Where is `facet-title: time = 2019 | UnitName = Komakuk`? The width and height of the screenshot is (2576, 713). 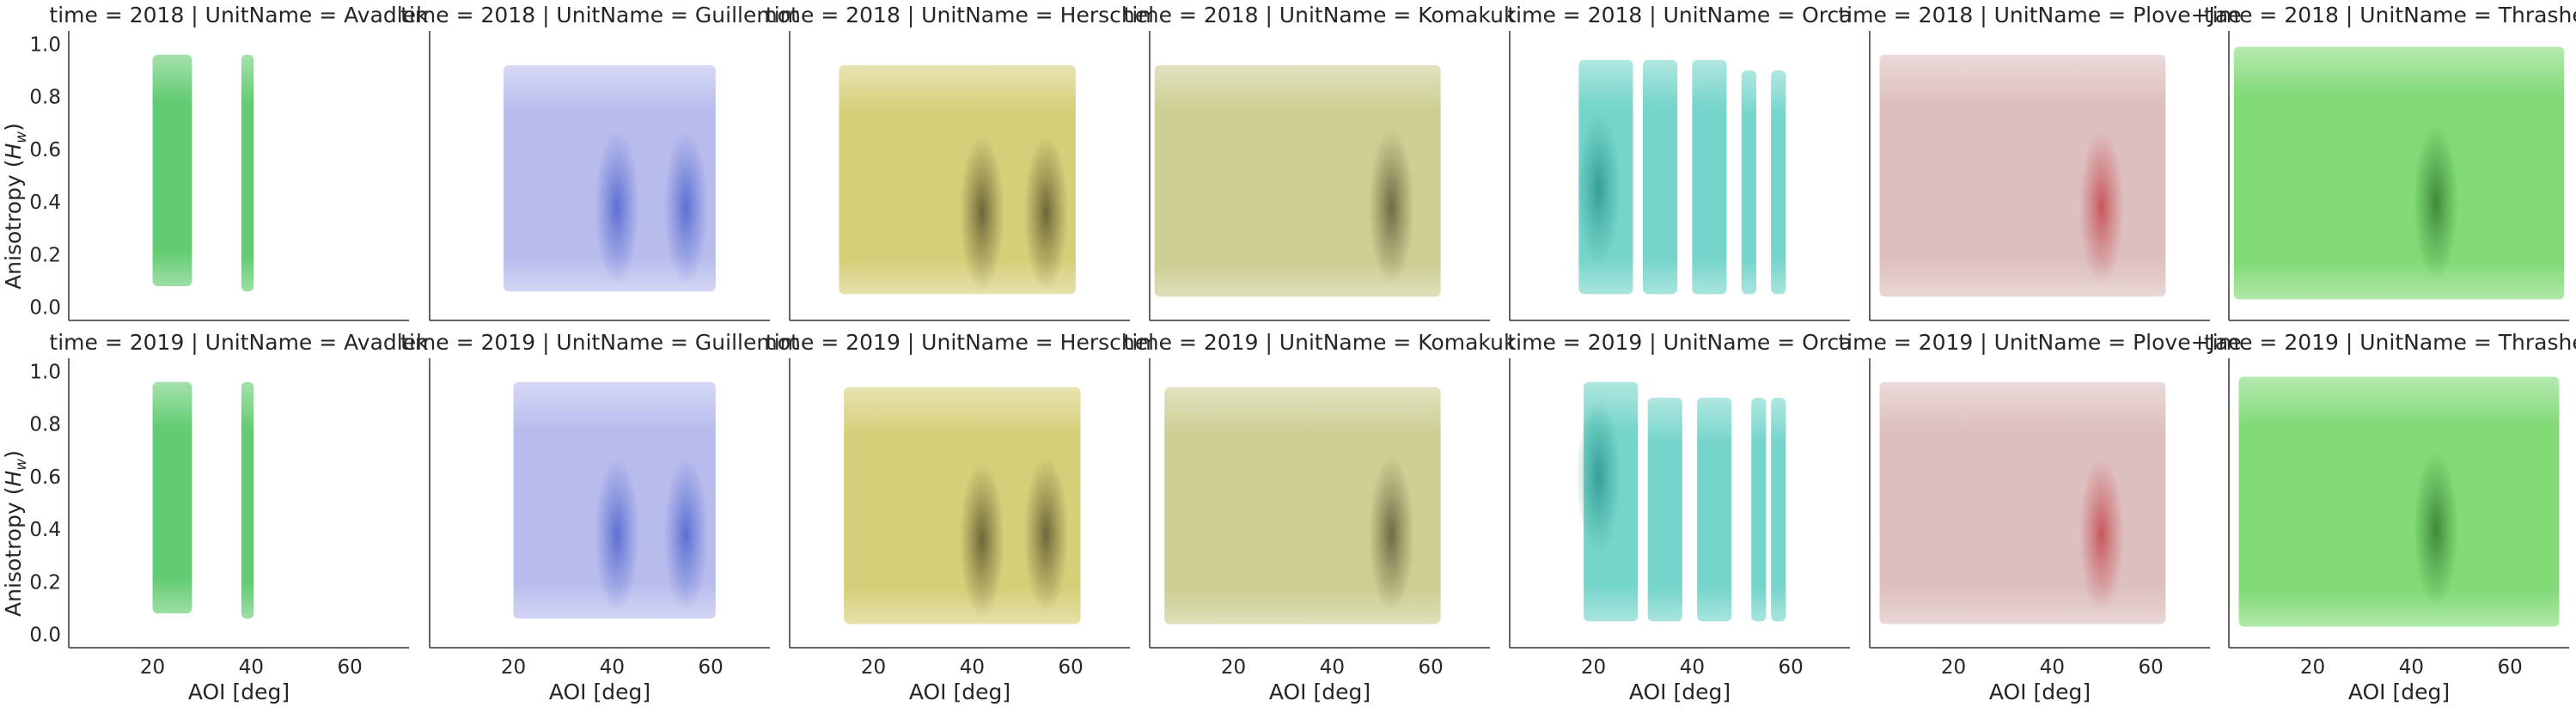
facet-title: time = 2019 | UnitName = Komakuk is located at coordinates (1320, 342).